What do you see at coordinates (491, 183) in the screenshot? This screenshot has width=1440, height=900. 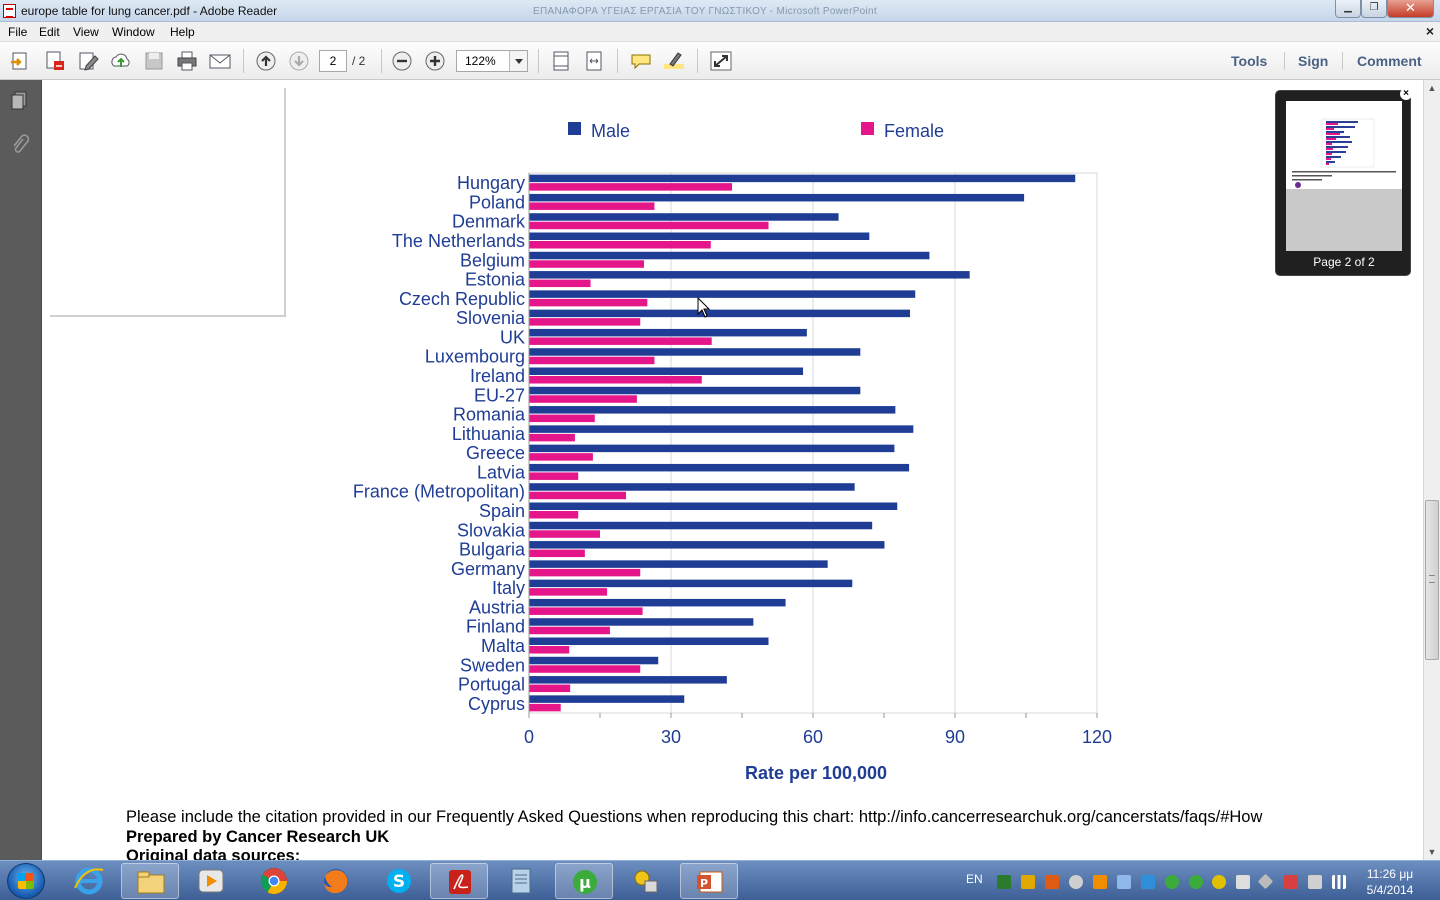 I see `category-label: Hungary` at bounding box center [491, 183].